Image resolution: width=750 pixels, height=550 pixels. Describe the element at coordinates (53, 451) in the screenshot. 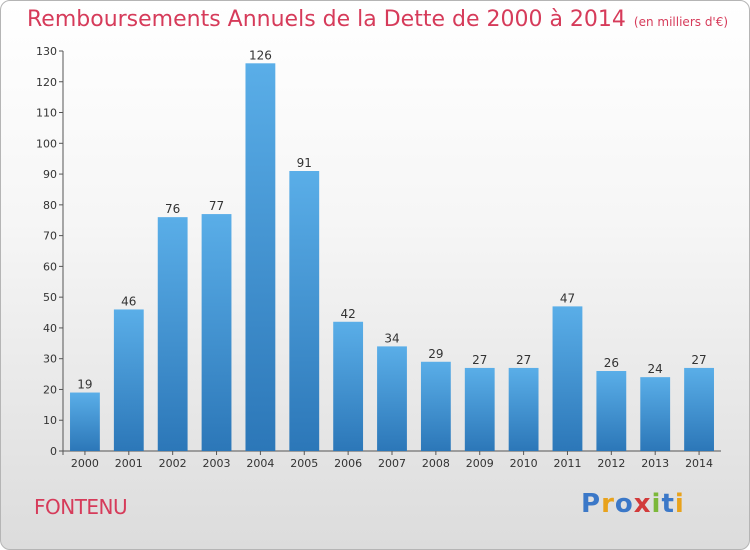

I see `y-tick-label: 0` at that location.